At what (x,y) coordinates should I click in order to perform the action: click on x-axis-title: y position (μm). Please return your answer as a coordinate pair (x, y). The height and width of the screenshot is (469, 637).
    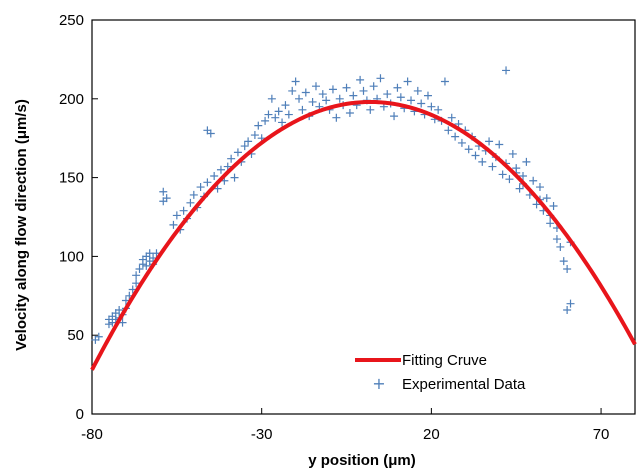
    Looking at the image, I should click on (362, 460).